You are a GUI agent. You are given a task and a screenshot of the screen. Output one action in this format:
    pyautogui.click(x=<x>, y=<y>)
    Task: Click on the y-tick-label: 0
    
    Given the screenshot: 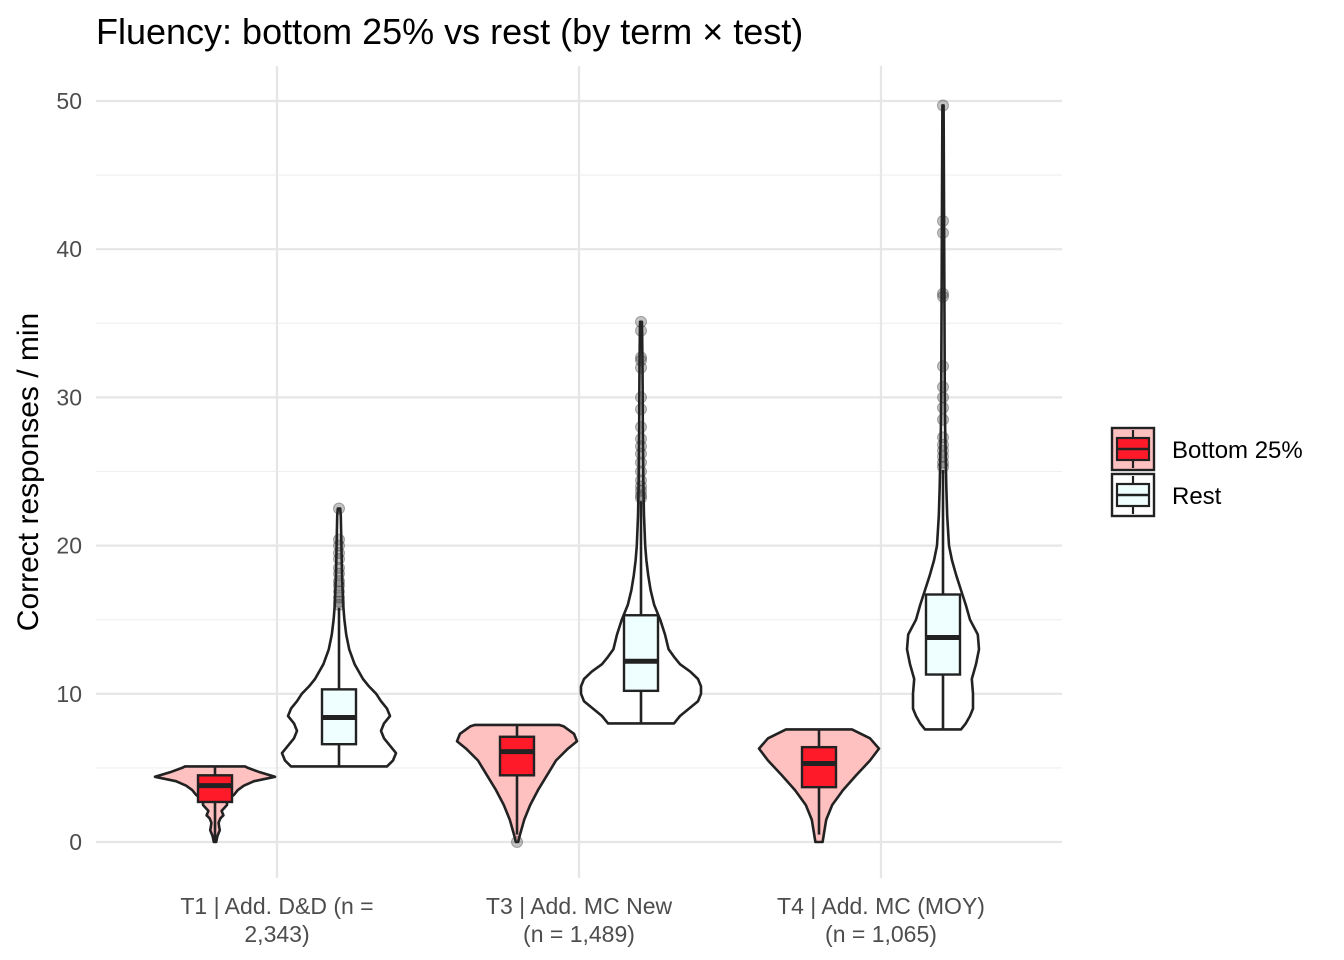 What is the action you would take?
    pyautogui.click(x=75, y=842)
    